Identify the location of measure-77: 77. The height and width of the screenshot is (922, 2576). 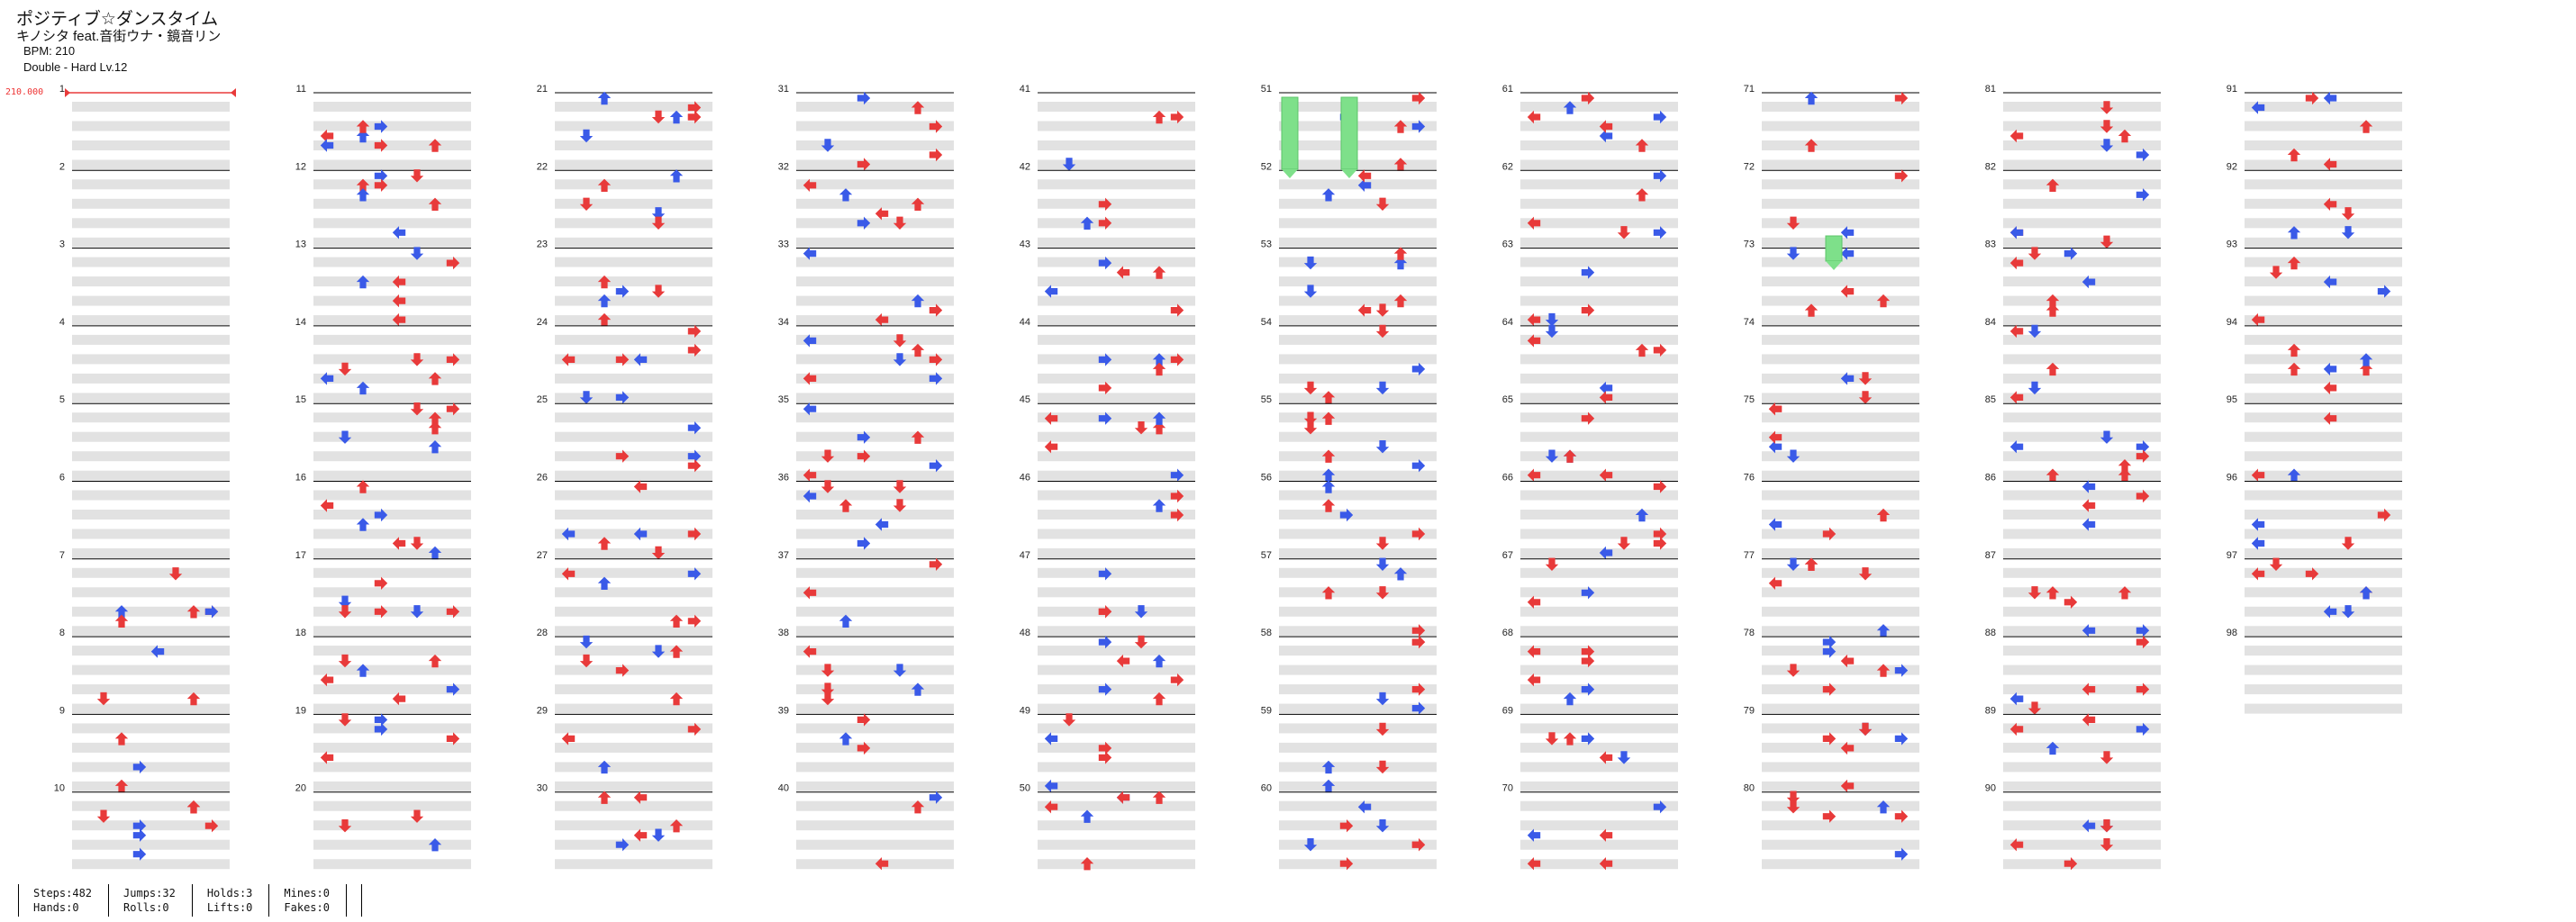
(1831, 593).